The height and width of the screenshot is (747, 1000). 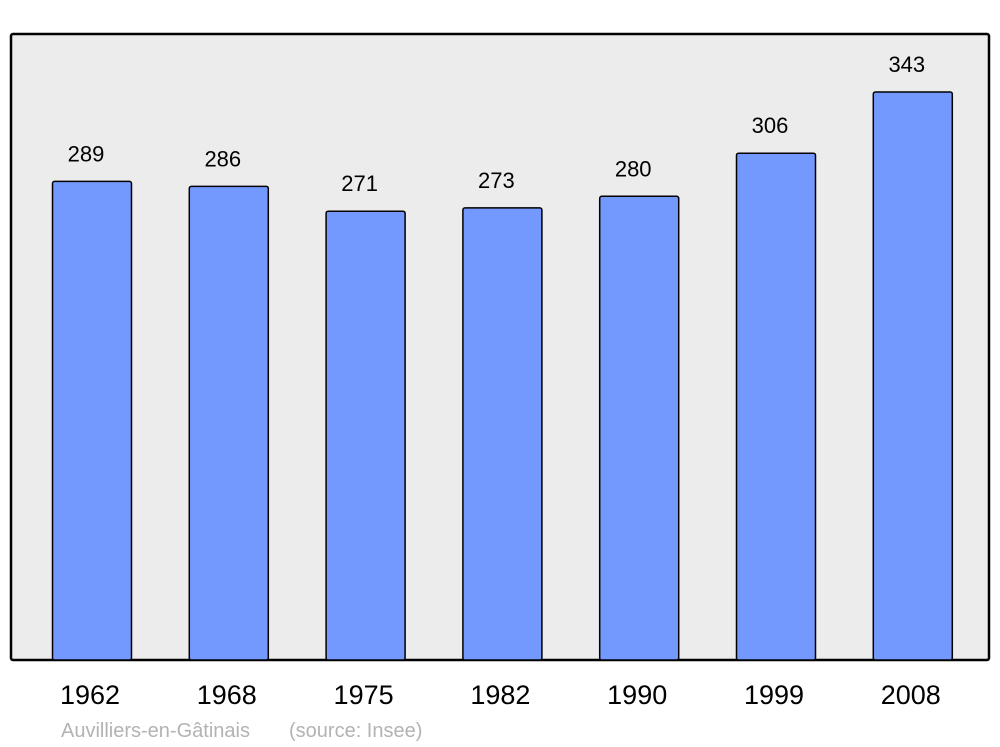 What do you see at coordinates (222, 158) in the screenshot?
I see `data-label-1968: 286` at bounding box center [222, 158].